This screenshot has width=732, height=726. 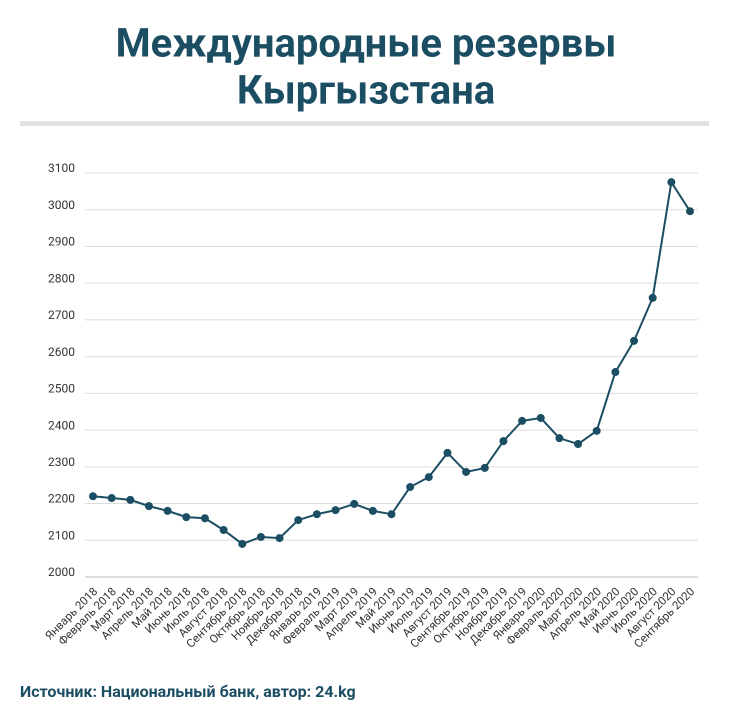 What do you see at coordinates (61, 499) in the screenshot?
I see `y-tick-label: 2200` at bounding box center [61, 499].